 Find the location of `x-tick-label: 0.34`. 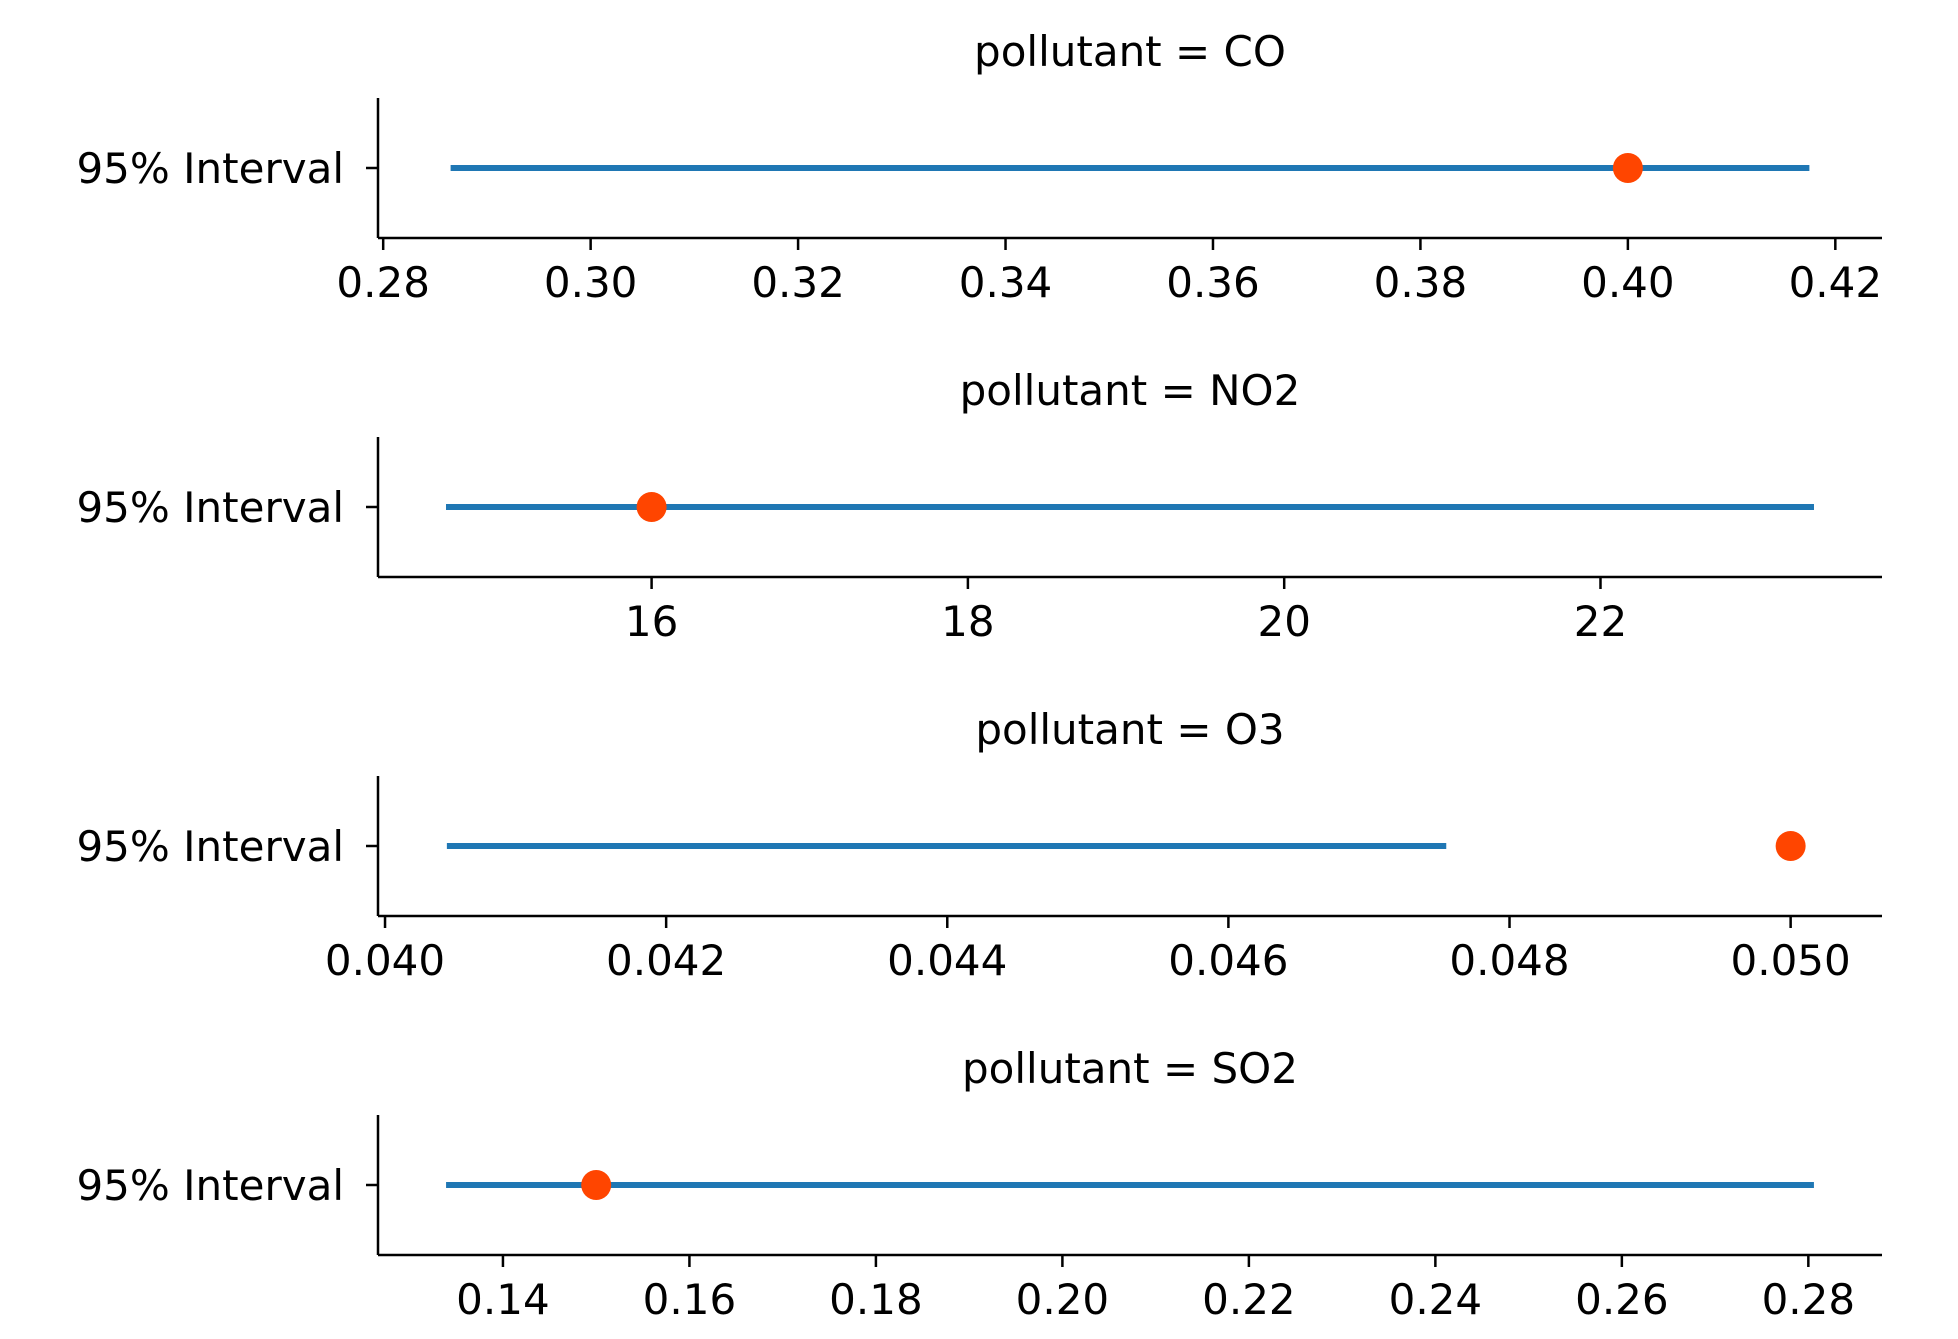

x-tick-label: 0.34 is located at coordinates (1006, 282).